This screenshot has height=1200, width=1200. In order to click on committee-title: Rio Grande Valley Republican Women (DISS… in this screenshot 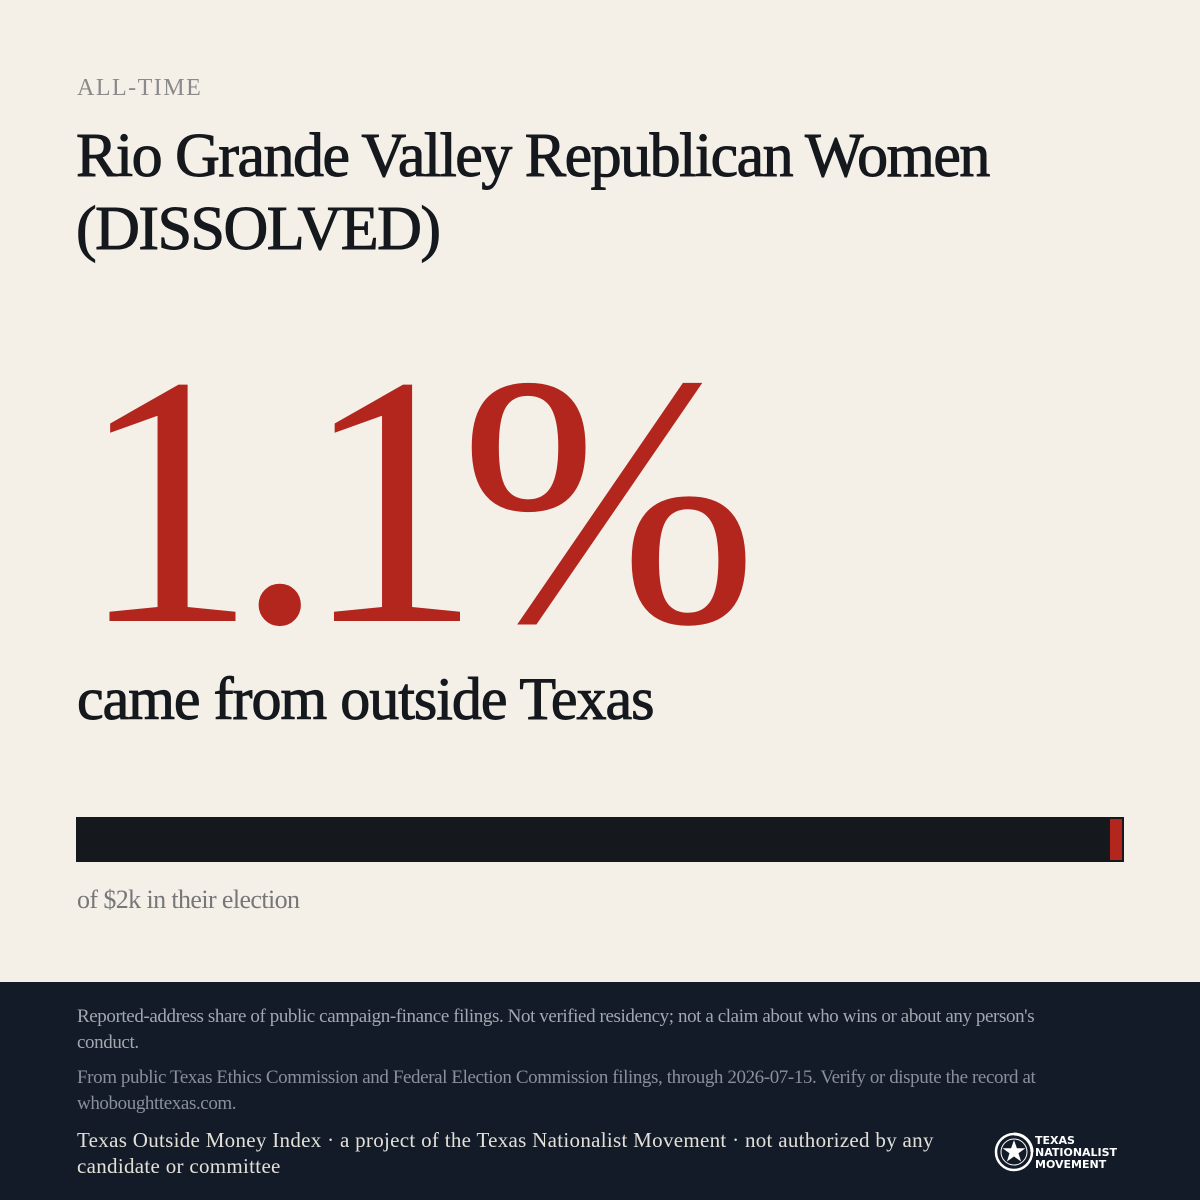, I will do `click(533, 193)`.